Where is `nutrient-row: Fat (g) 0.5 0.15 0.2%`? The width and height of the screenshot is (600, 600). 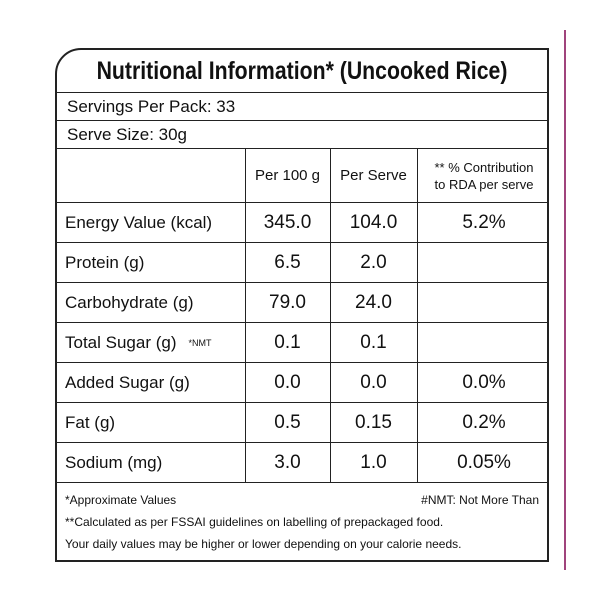 nutrient-row: Fat (g) 0.5 0.15 0.2% is located at coordinates (302, 422).